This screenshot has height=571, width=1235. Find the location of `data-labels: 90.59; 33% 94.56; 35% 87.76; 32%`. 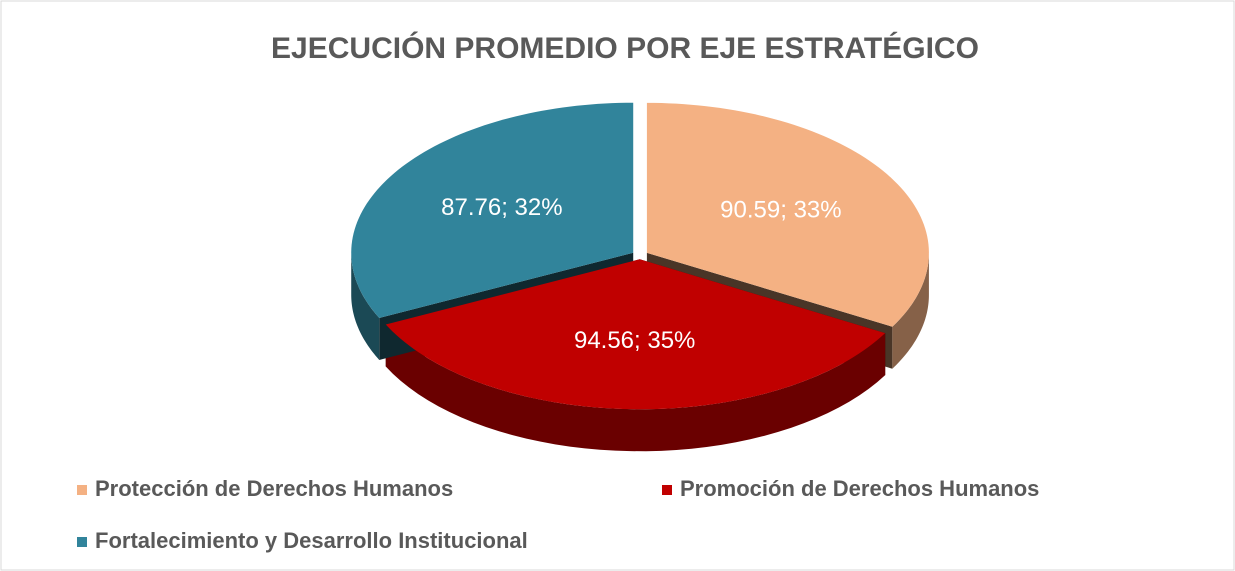

data-labels: 90.59; 33% 94.56; 35% 87.76; 32% is located at coordinates (641, 274).